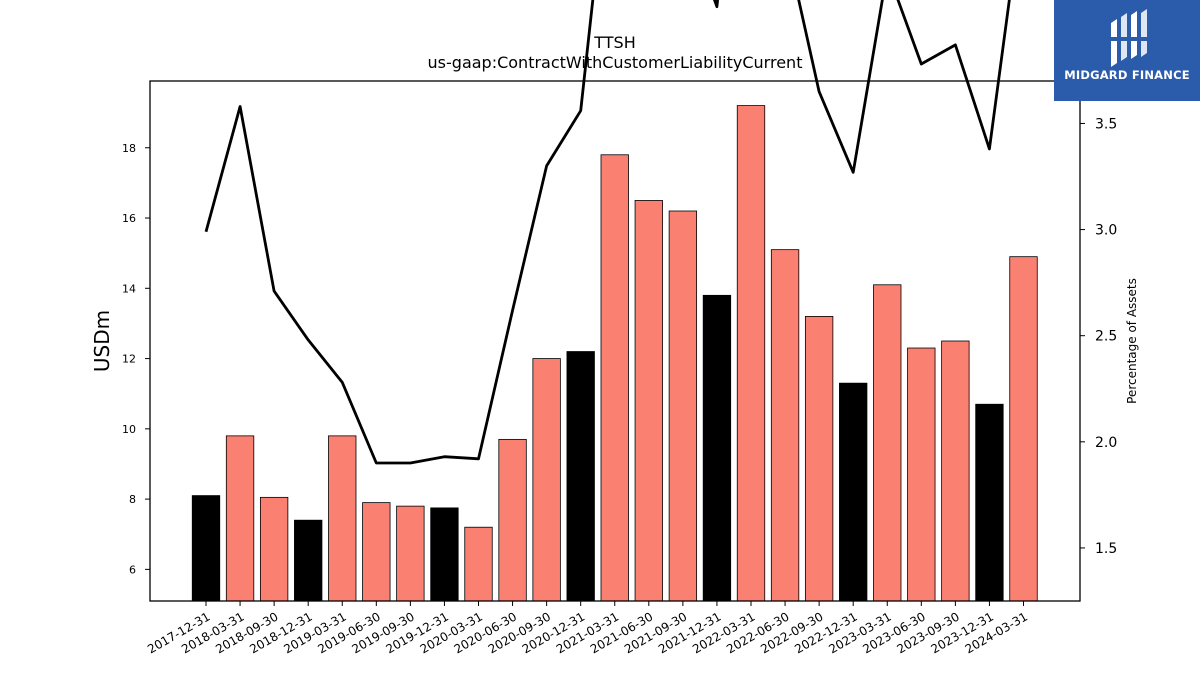 This screenshot has width=1200, height=675. I want to click on y2-tick-label: 1.5, so click(1106, 549).